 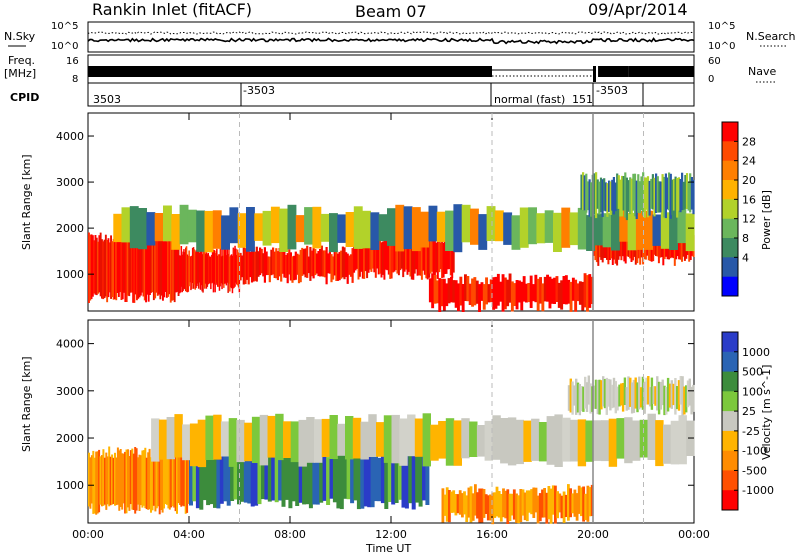 I want to click on nsky-tick-bottom: 10^0, so click(x=64, y=46).